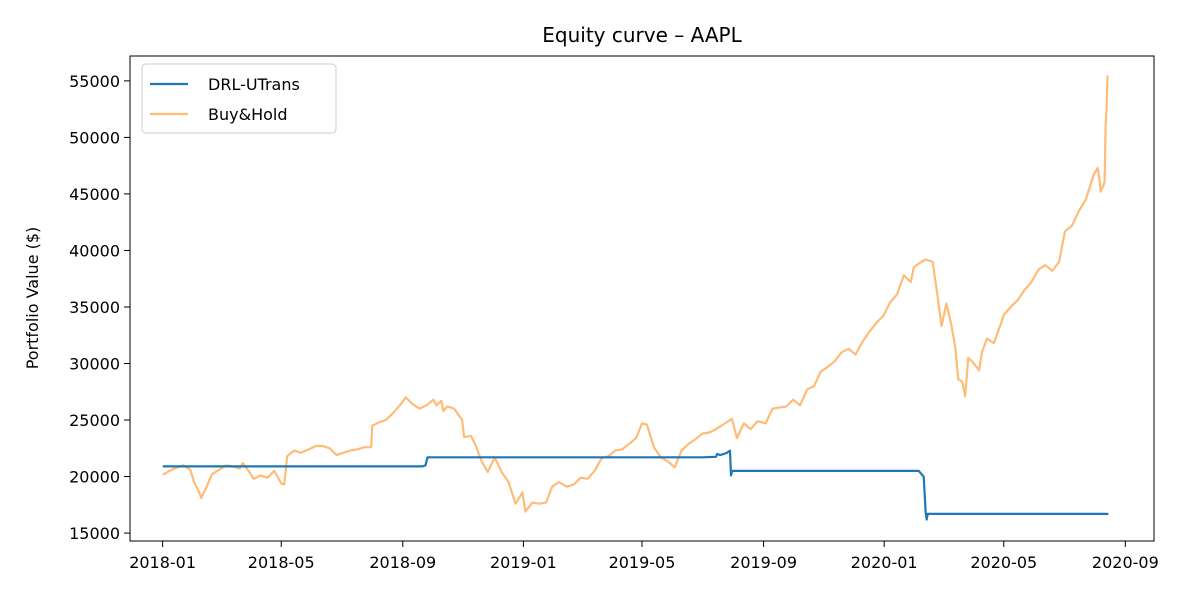  I want to click on x-tick-label: 2018-01, so click(162, 562).